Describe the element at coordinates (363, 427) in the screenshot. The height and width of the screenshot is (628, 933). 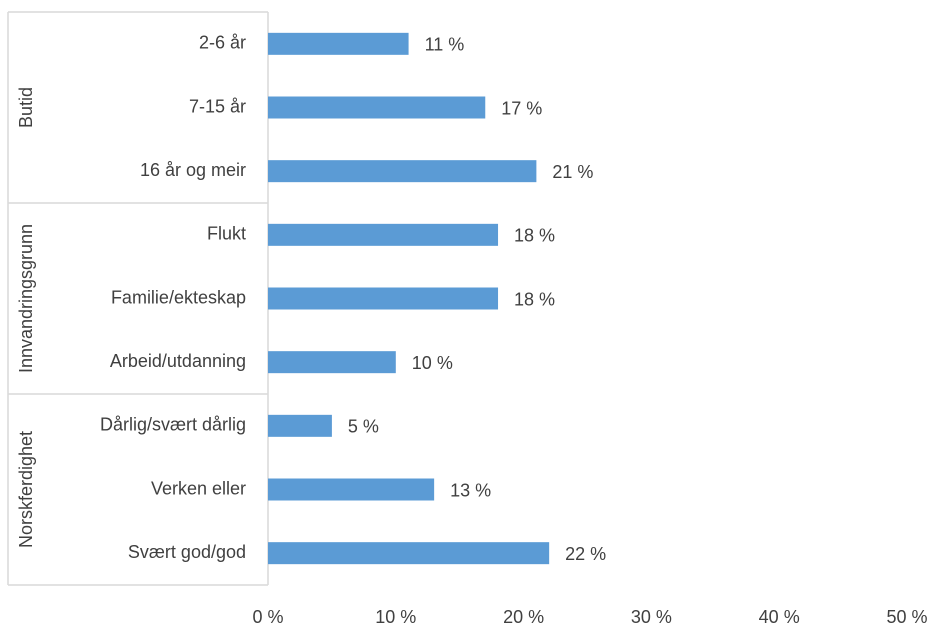
I see `data-label: 5 %` at that location.